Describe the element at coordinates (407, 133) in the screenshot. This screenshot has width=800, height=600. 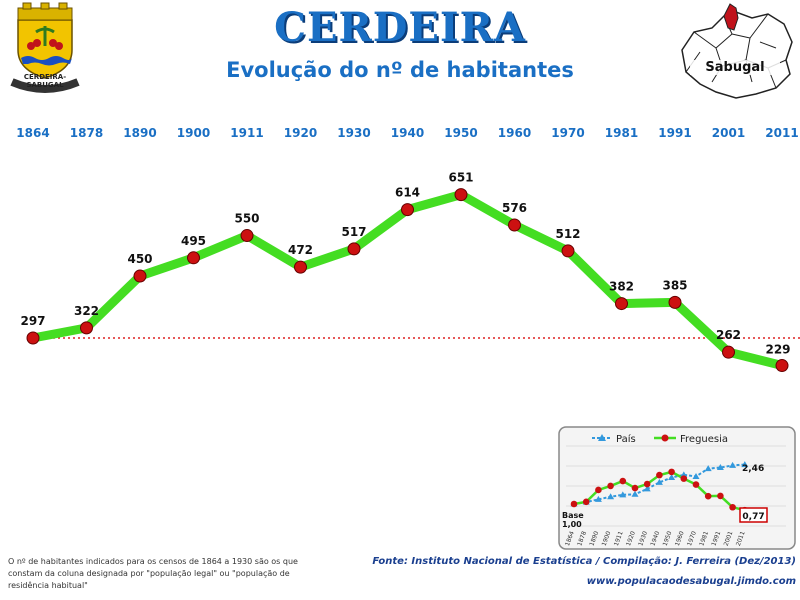
I see `year-label: 1940` at that location.